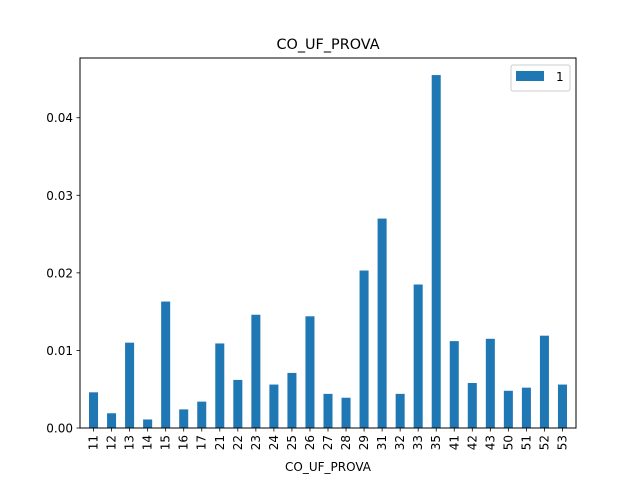 Image resolution: width=640 pixels, height=480 pixels. What do you see at coordinates (346, 442) in the screenshot?
I see `x-tick-label: 28` at bounding box center [346, 442].